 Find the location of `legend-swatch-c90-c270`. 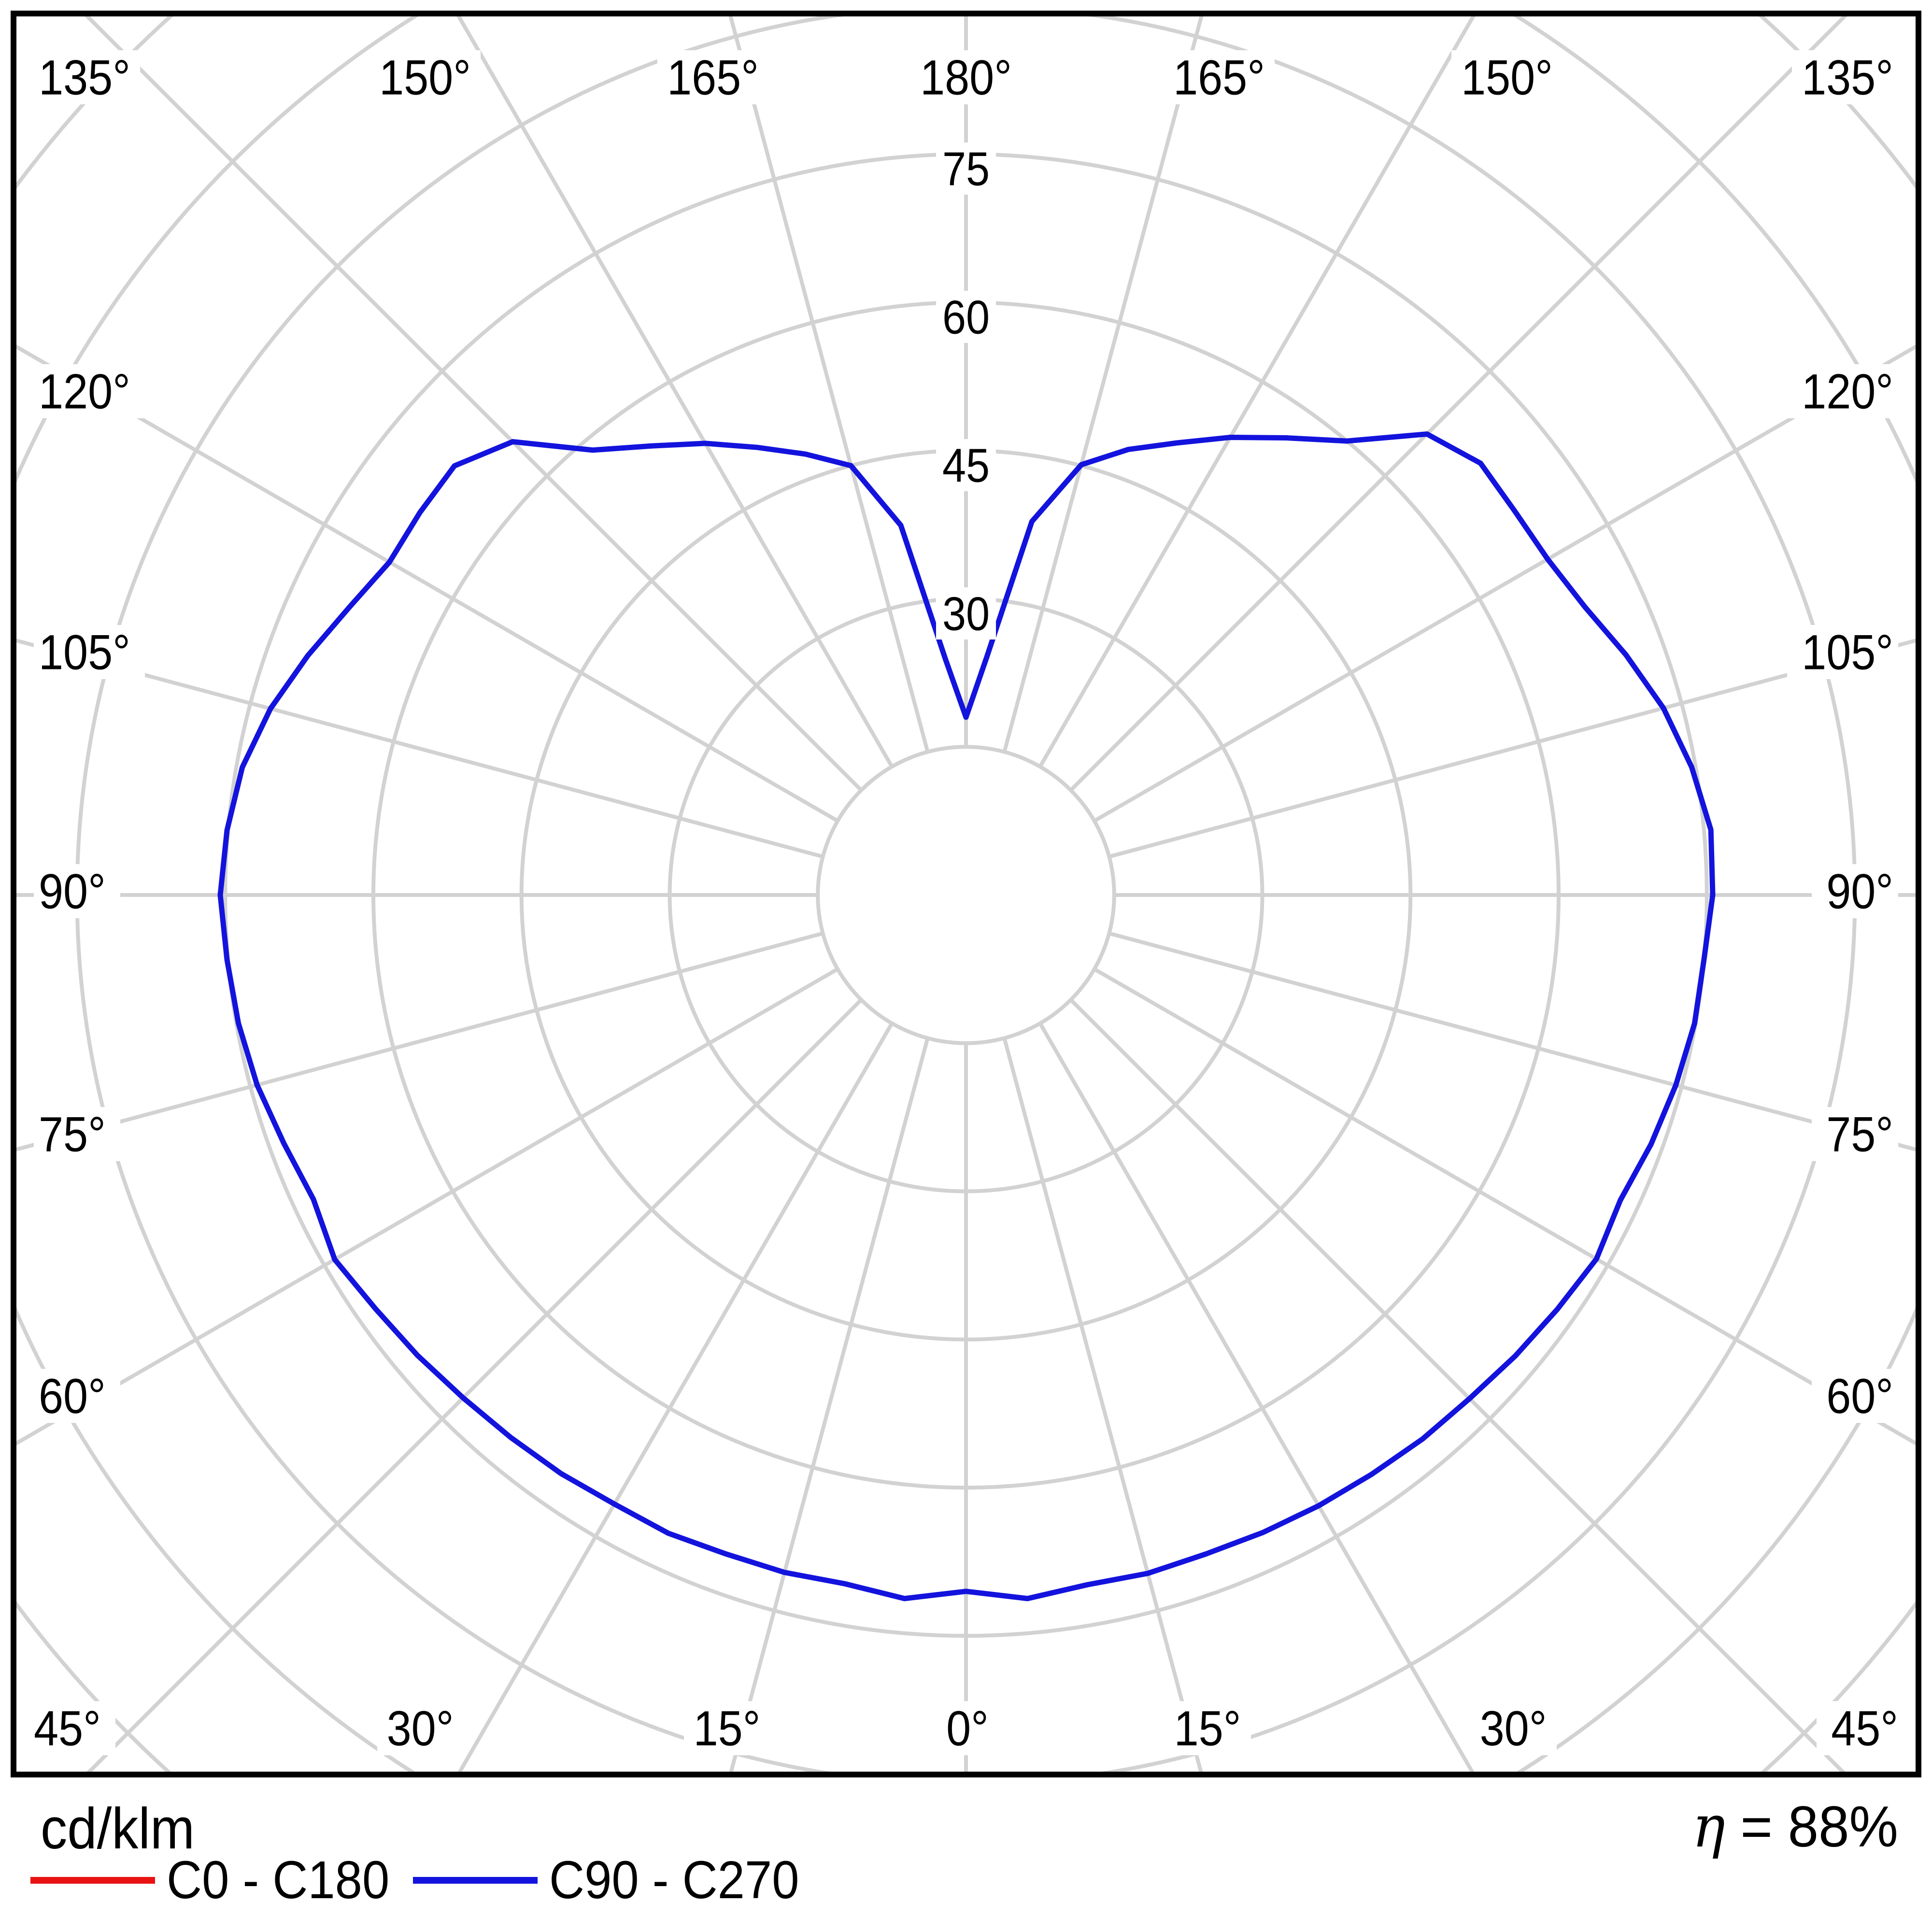

legend-swatch-c90-c270 is located at coordinates (475, 1880).